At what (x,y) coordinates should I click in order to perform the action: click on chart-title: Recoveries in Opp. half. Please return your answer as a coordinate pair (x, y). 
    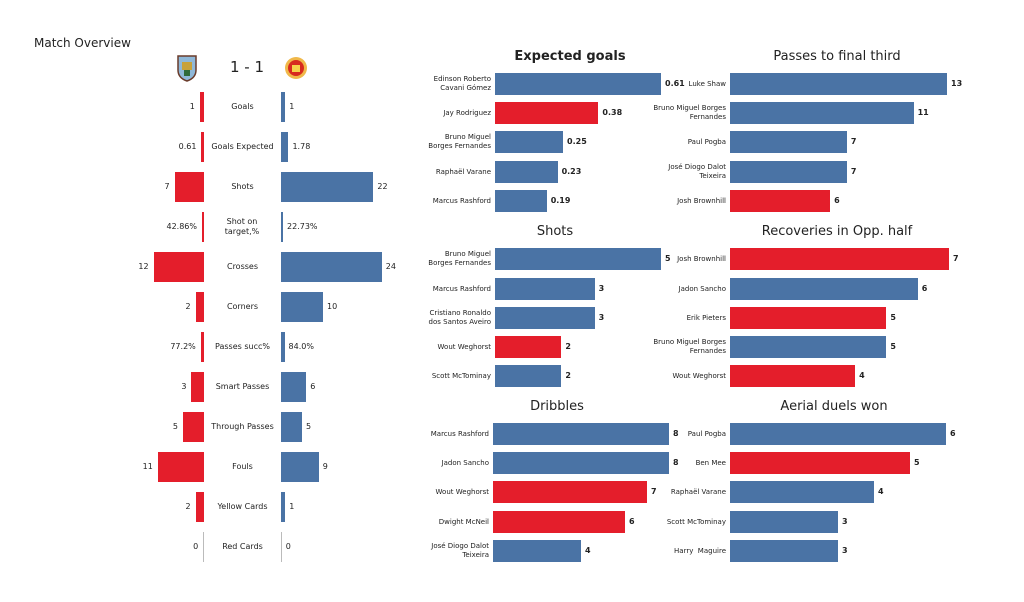
    Looking at the image, I should click on (837, 231).